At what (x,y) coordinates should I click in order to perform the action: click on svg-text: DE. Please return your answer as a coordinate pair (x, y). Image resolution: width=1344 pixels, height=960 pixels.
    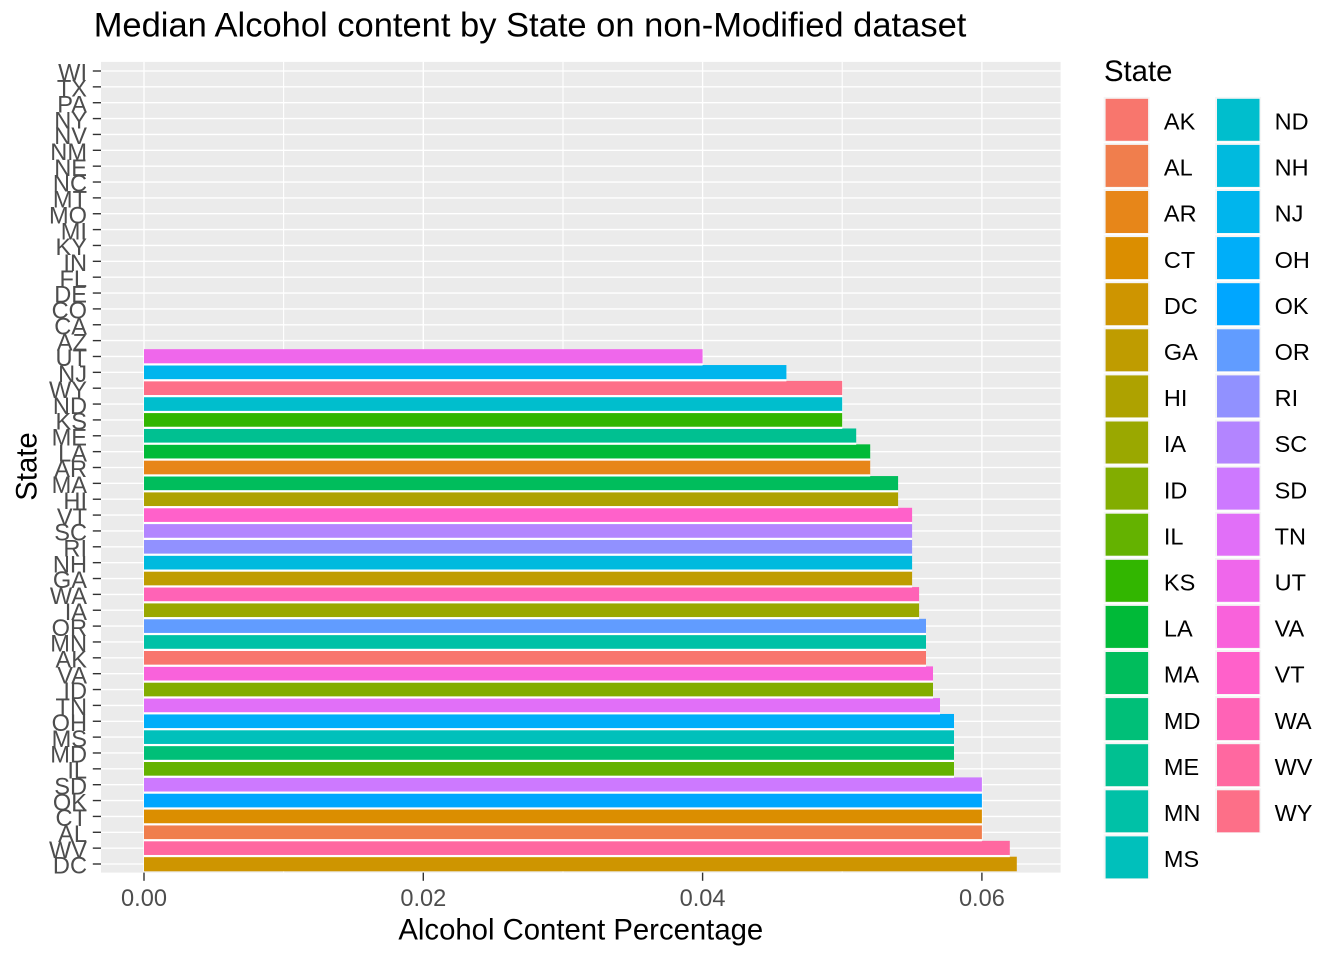
    Looking at the image, I should click on (70, 296).